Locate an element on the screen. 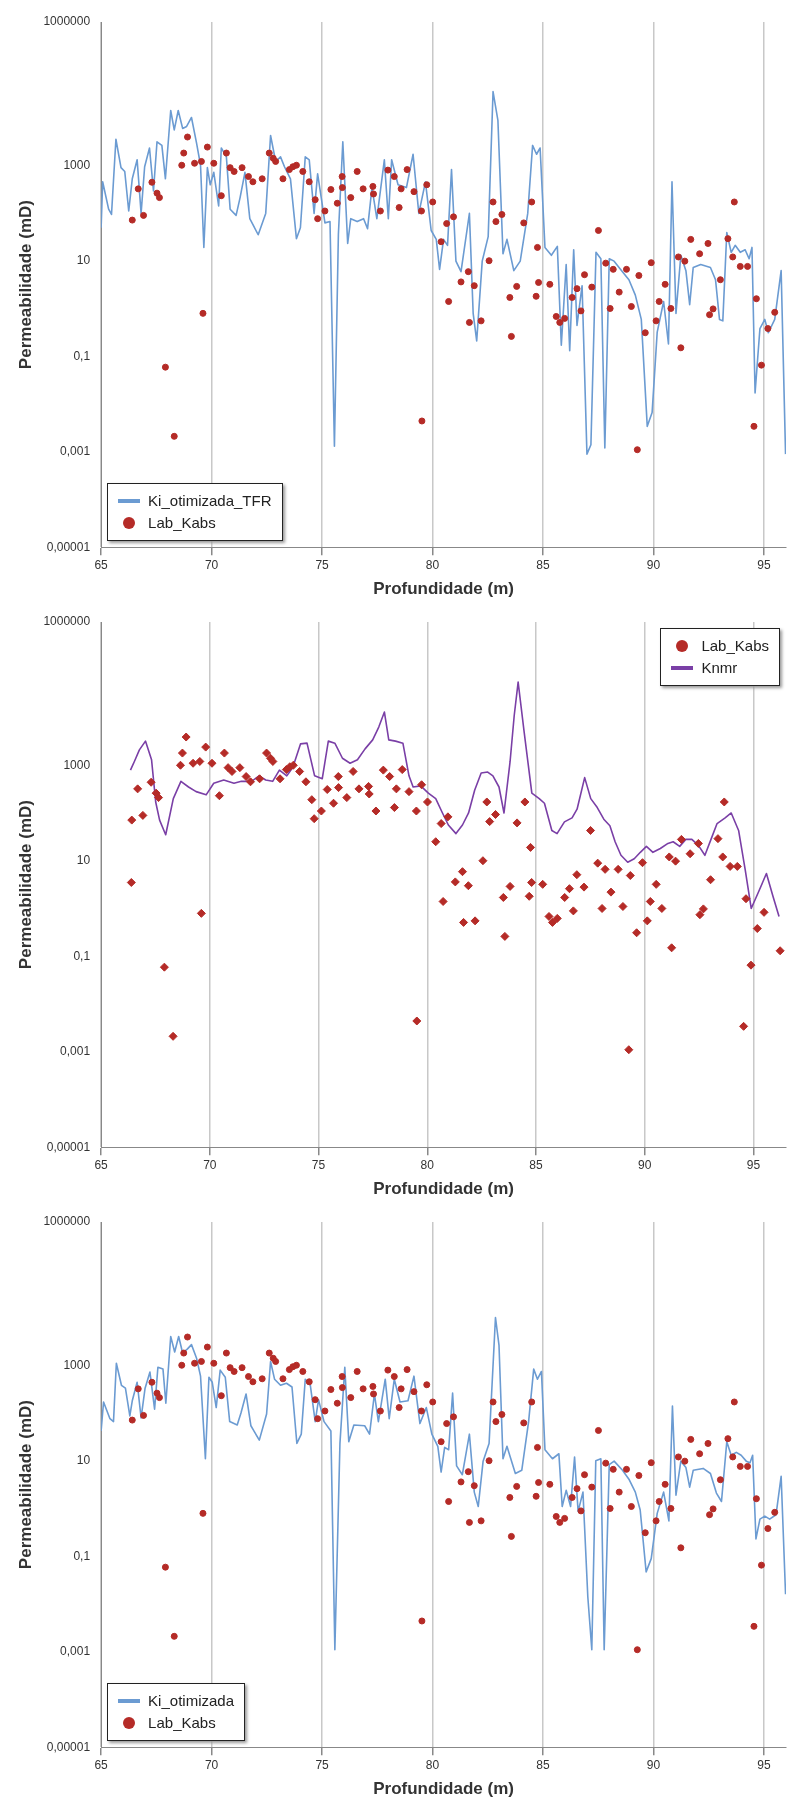 Image resolution: width=808 pixels, height=1816 pixels. legend-label: Ki_otimizada_TFR is located at coordinates (210, 501).